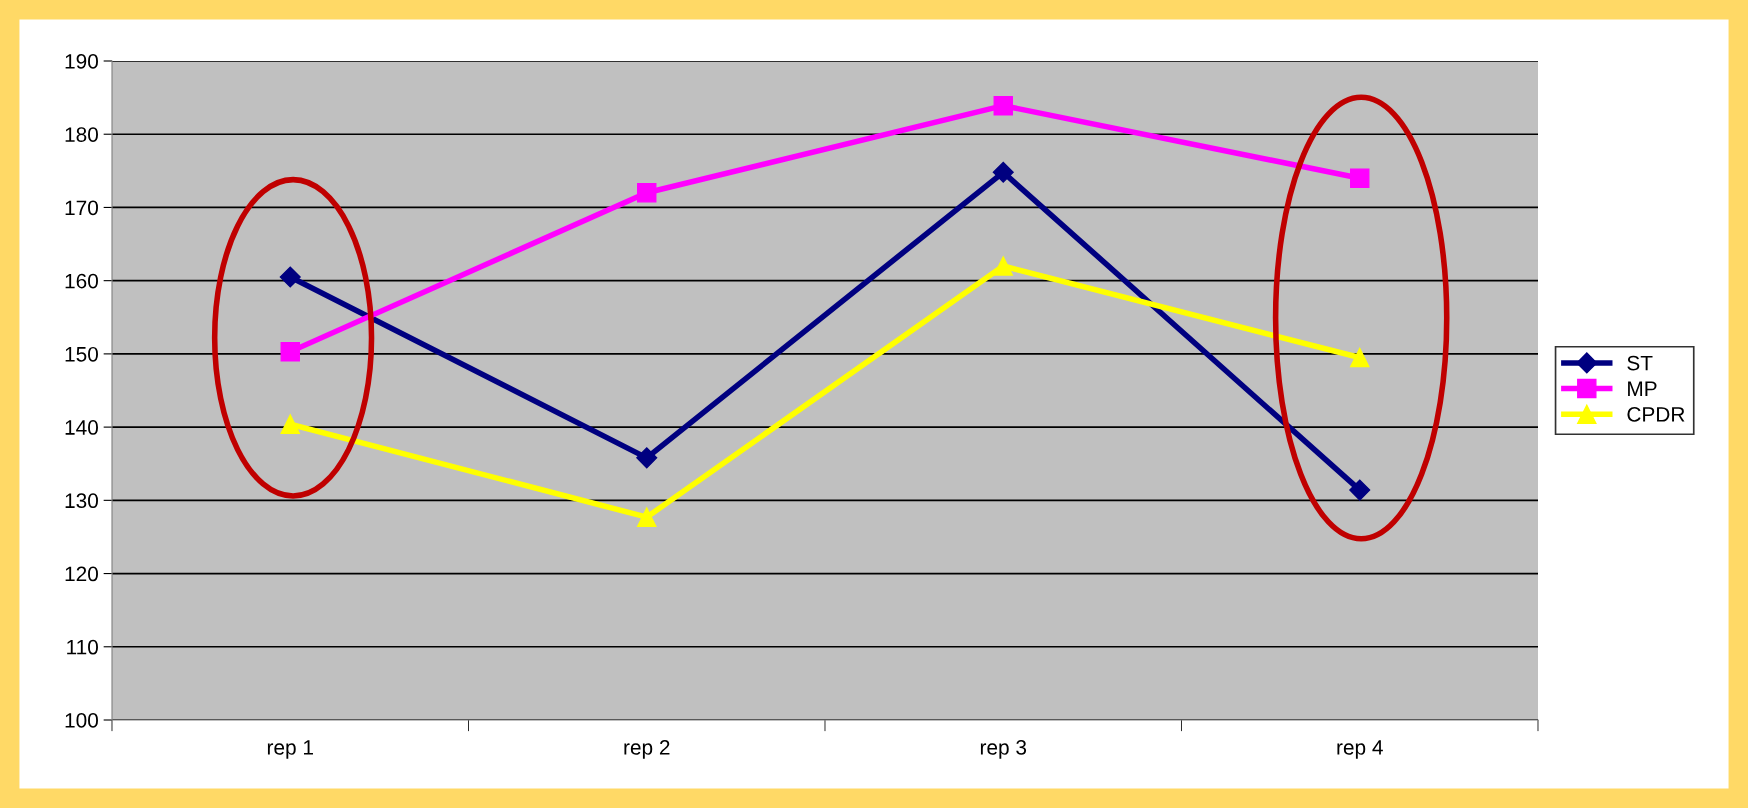 This screenshot has height=808, width=1748. What do you see at coordinates (647, 749) in the screenshot?
I see `x-tick-label: rep 2` at bounding box center [647, 749].